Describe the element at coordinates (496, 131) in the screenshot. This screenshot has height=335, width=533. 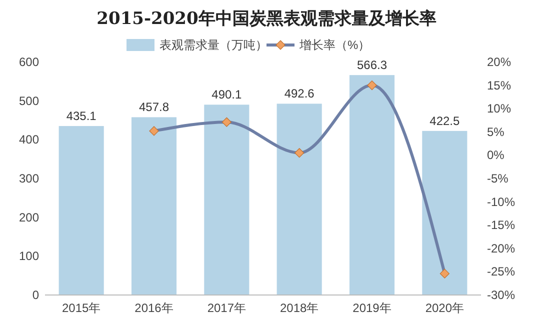
I see `y2-tick-label: 5%` at that location.